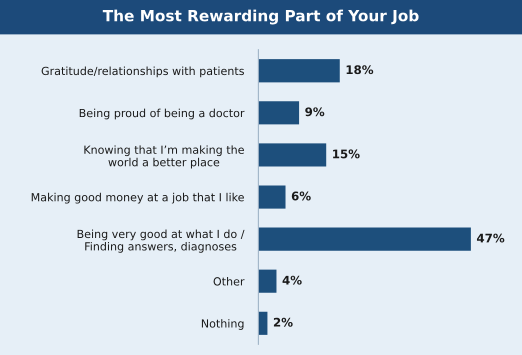 Image resolution: width=522 pixels, height=355 pixels. Describe the element at coordinates (260, 17) in the screenshot. I see `chart-title: The Most Rewarding Part of Your Job` at that location.